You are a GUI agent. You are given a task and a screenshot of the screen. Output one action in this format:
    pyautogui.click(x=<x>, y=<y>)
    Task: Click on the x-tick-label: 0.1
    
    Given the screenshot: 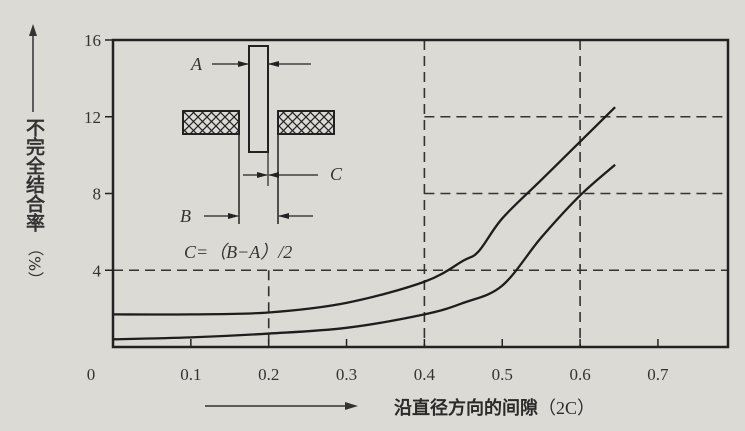 What is the action you would take?
    pyautogui.click(x=190, y=374)
    